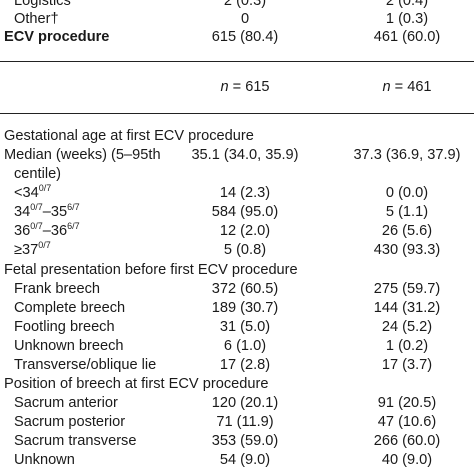  What do you see at coordinates (407, 365) in the screenshot?
I see `cell-col2: 17 (3.7)` at bounding box center [407, 365].